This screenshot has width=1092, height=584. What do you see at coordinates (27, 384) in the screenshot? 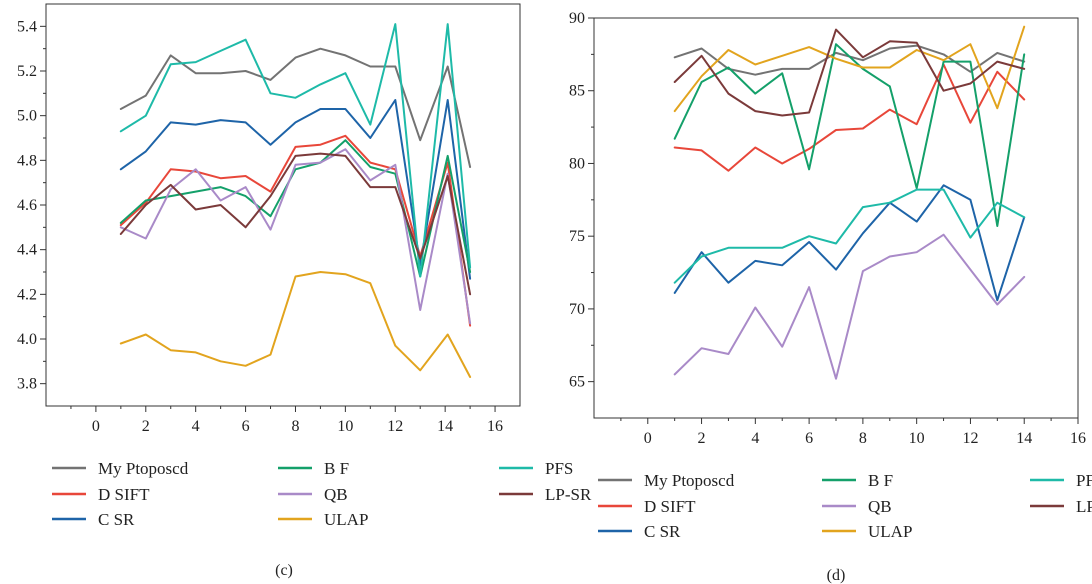
I see `y-tick-label: 3.8` at bounding box center [27, 384].